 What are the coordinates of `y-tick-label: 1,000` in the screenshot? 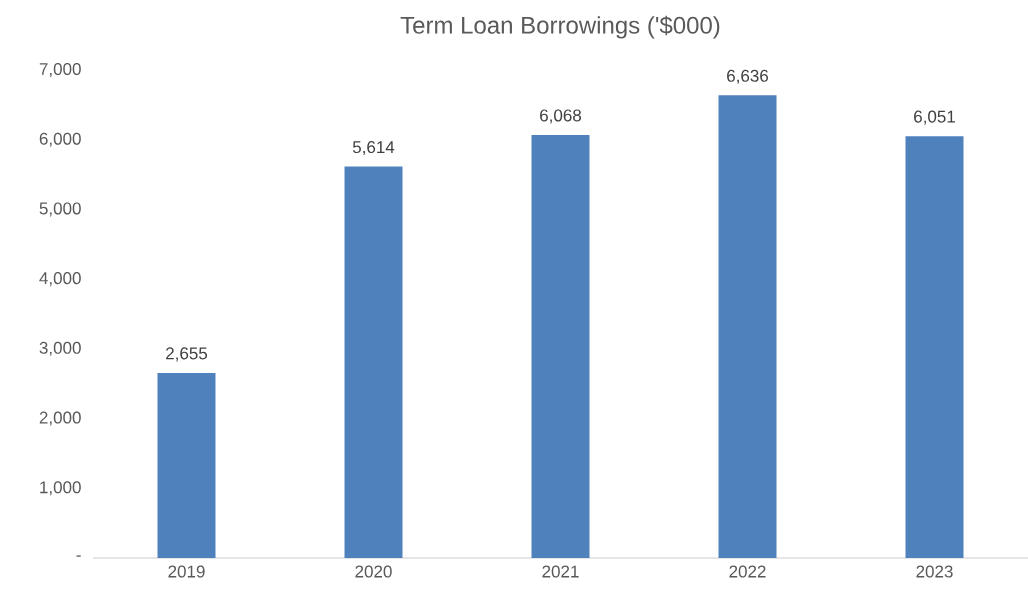 It's located at (60, 488).